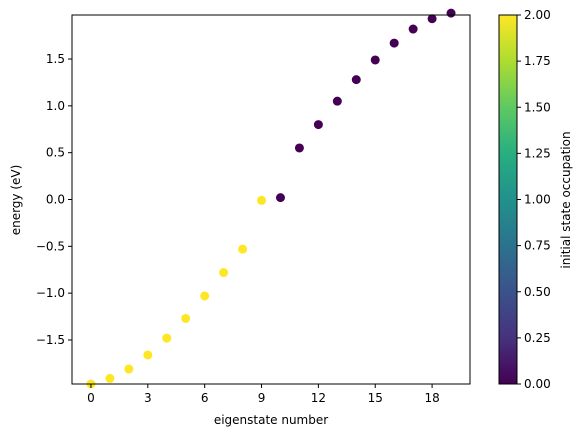 The height and width of the screenshot is (438, 583). Describe the element at coordinates (55, 59) in the screenshot. I see `y-tick-label: 1.5` at that location.